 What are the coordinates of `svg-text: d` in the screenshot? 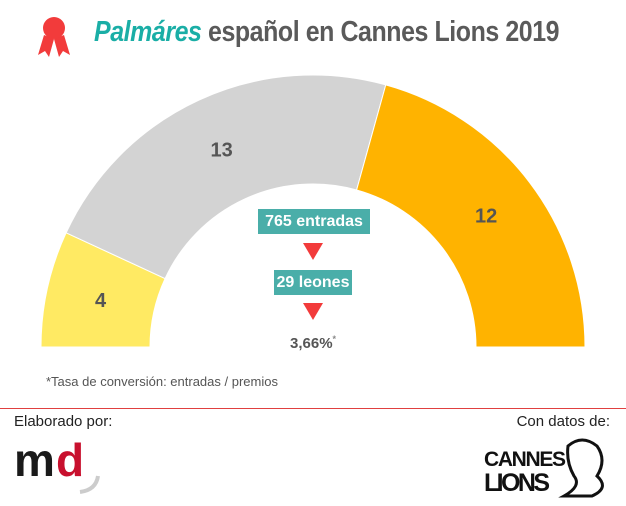 It's located at (70, 461).